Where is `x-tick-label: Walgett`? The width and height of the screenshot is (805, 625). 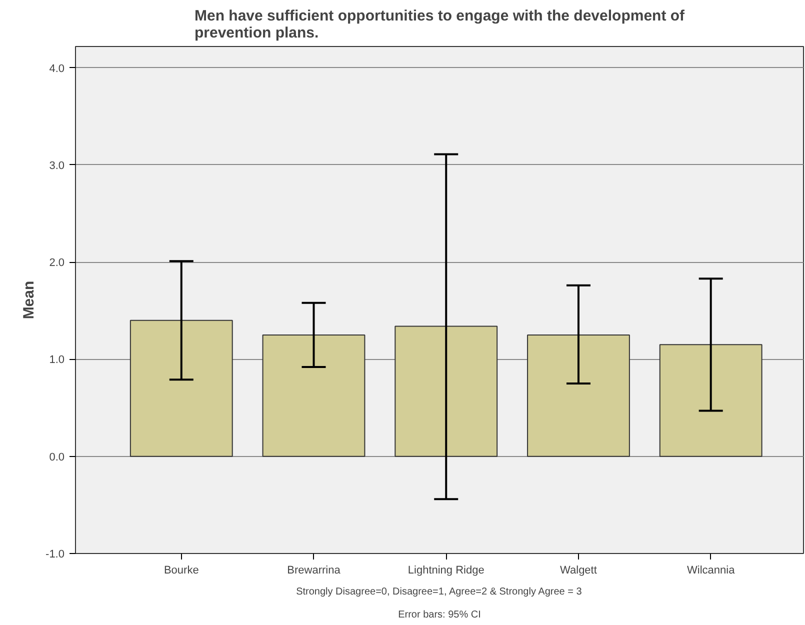 x-tick-label: Walgett is located at coordinates (578, 570).